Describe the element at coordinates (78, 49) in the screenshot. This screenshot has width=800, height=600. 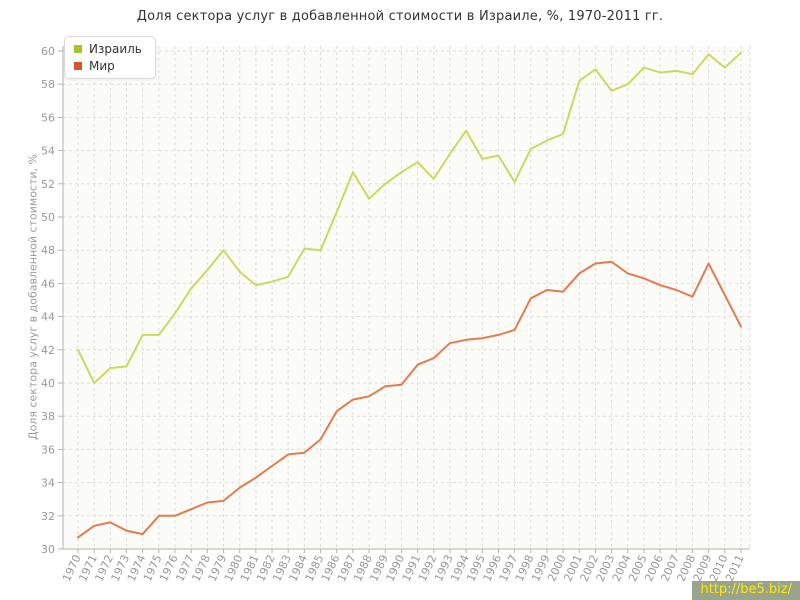
I see `israel-series-swatch-icon` at that location.